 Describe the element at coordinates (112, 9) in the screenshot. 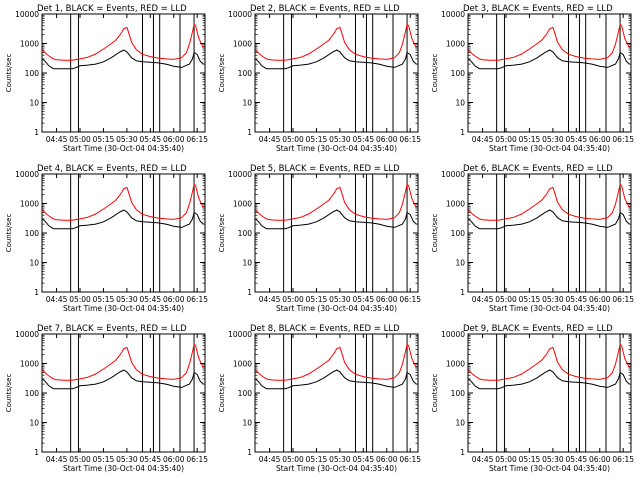

I see `panel-title: Det 1, BLACK = Events, RED = LLD` at that location.